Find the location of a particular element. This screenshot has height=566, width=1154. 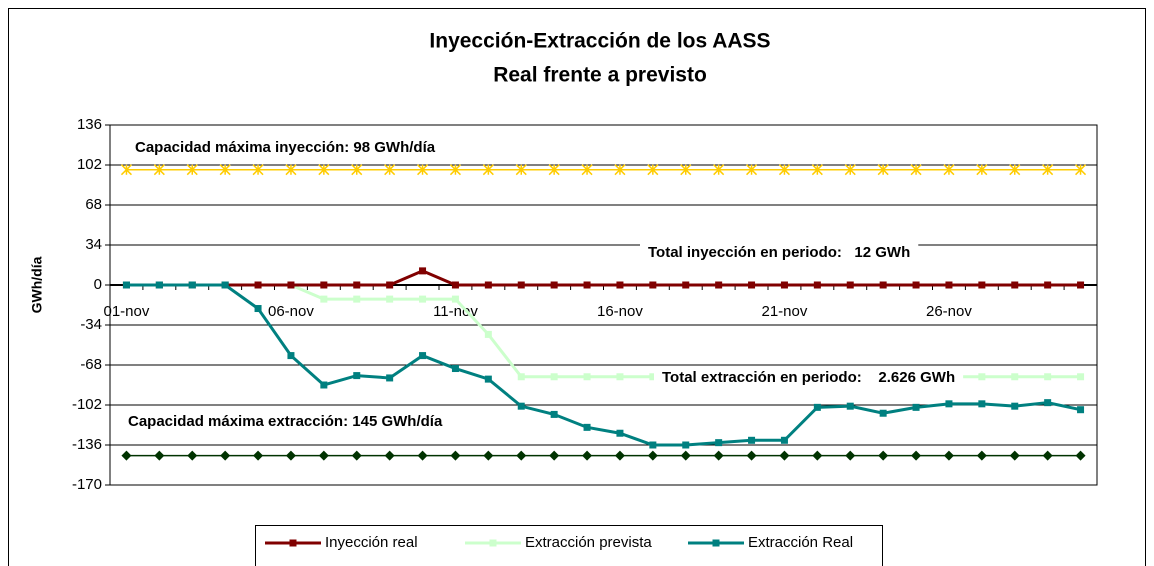

x-tick-label: 06-nov is located at coordinates (291, 311).